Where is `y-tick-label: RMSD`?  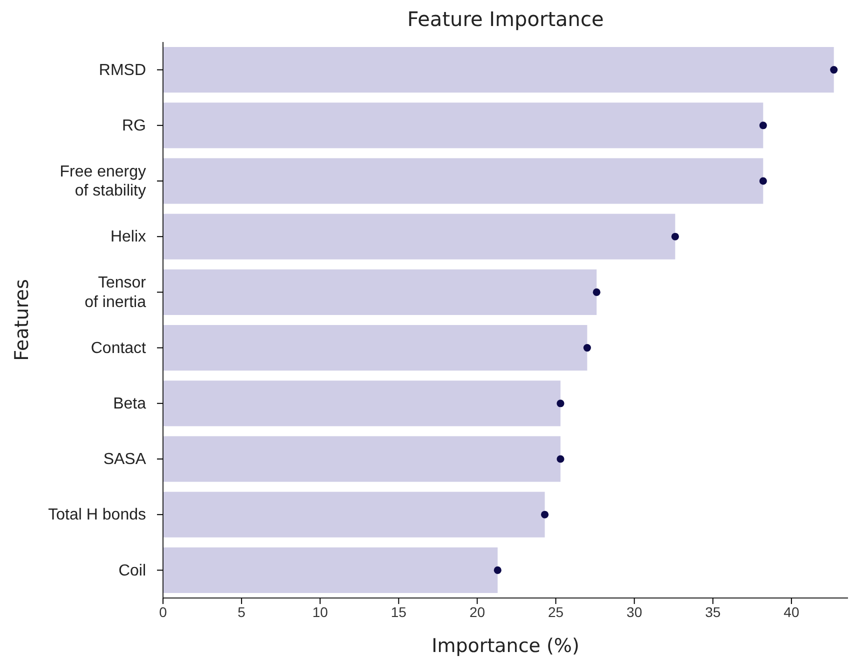
y-tick-label: RMSD is located at coordinates (122, 70).